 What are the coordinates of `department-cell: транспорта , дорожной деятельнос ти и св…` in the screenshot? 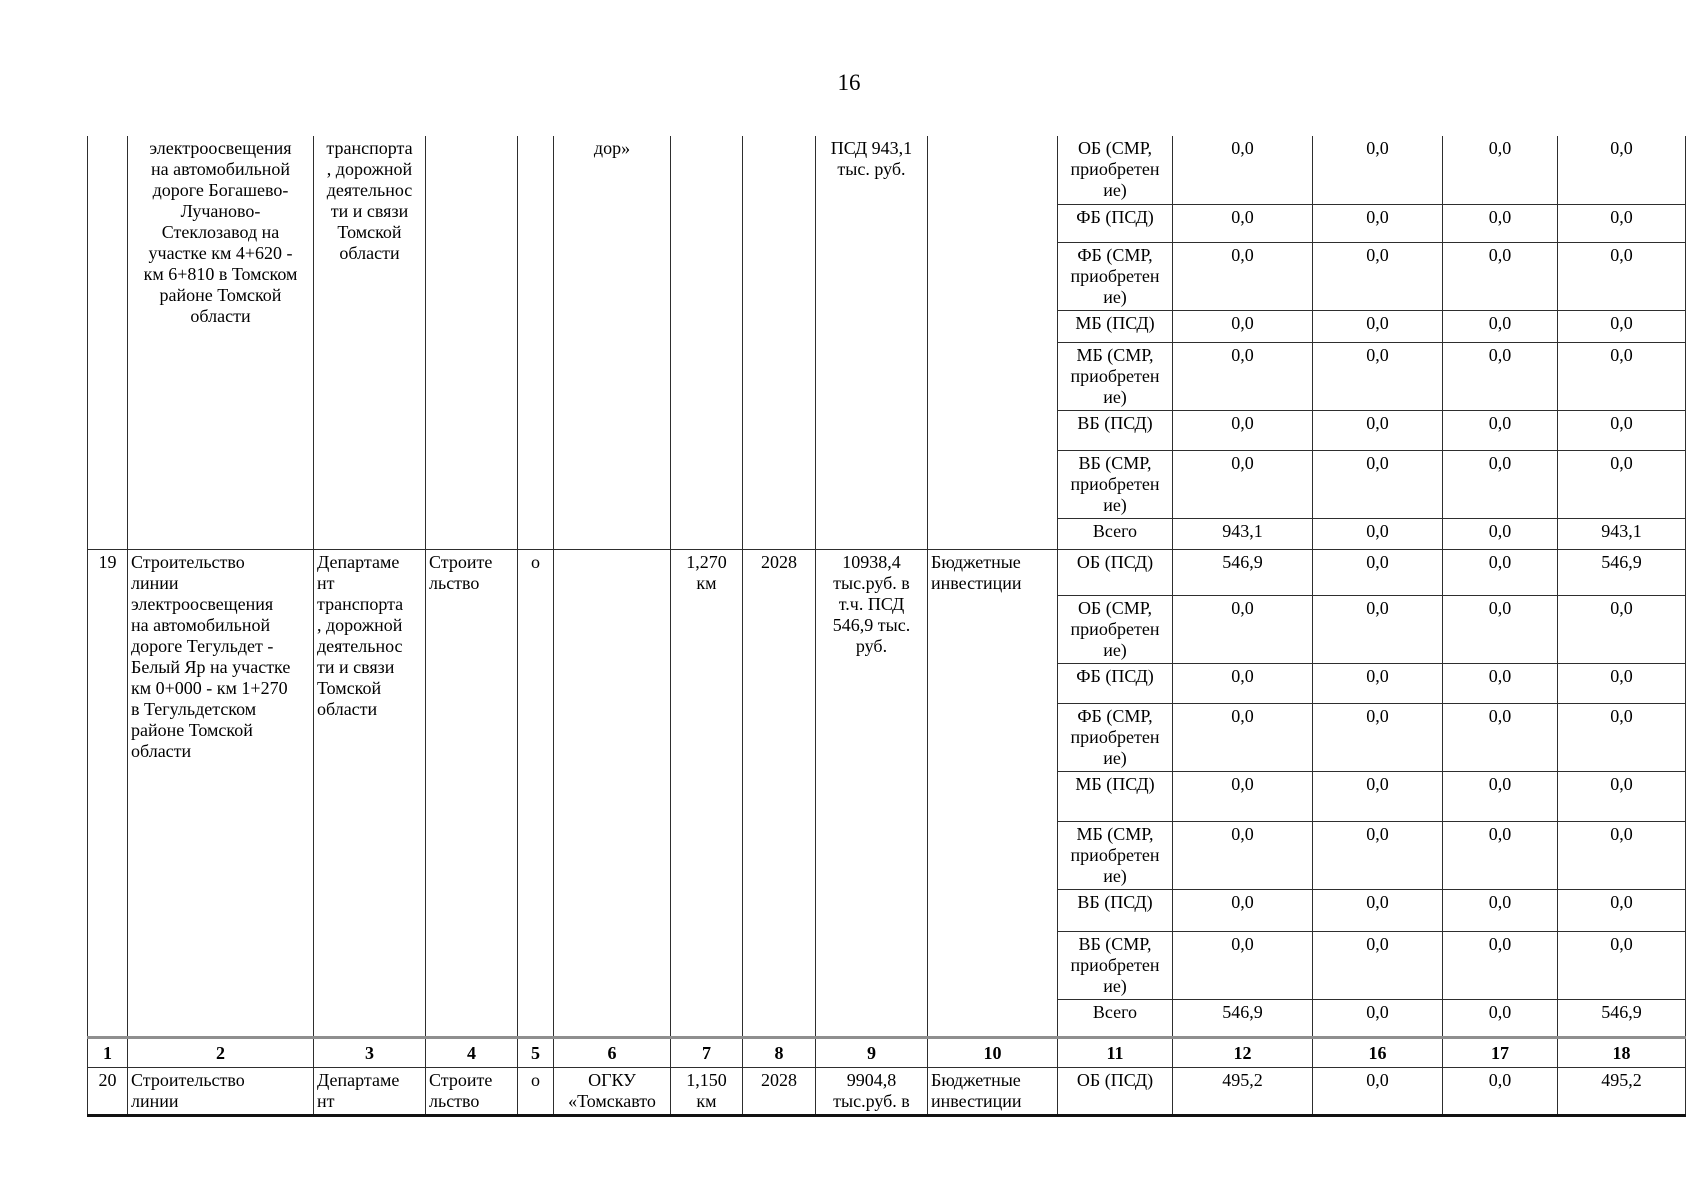 It's located at (369, 343).